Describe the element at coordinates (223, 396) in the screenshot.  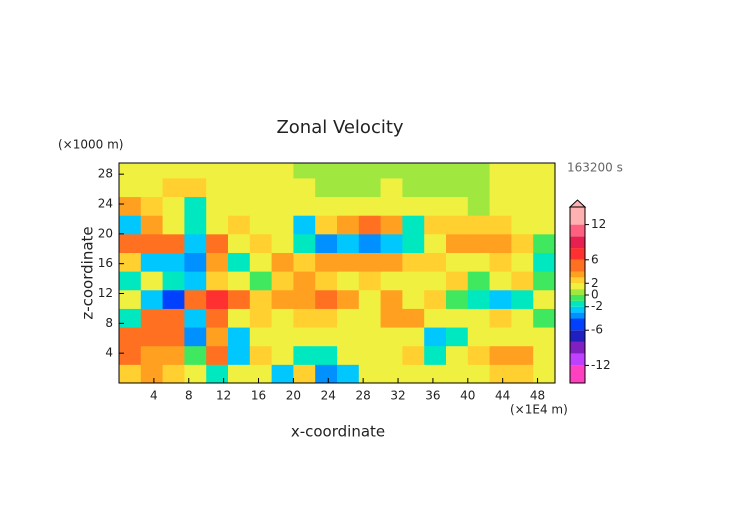
I see `x-tick-label: 12` at that location.